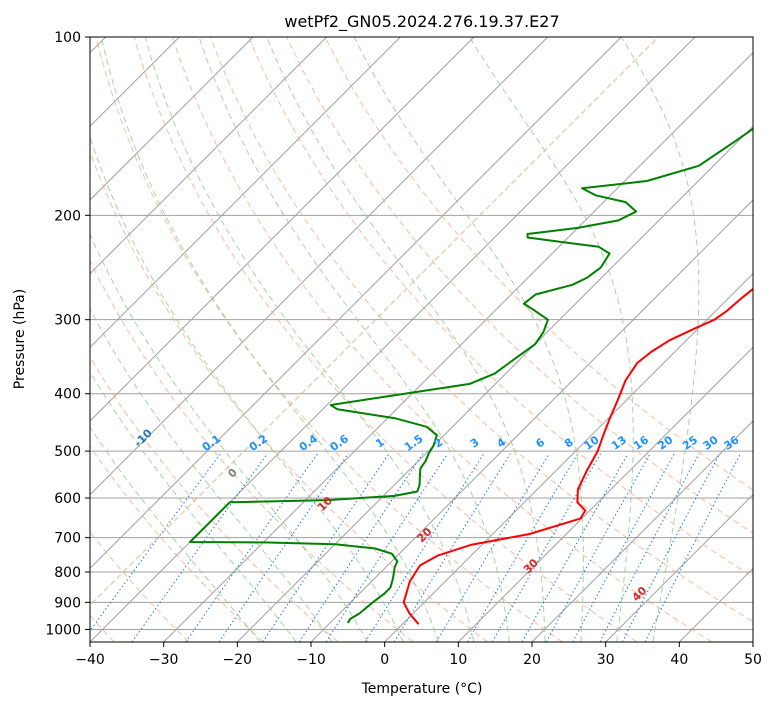  Describe the element at coordinates (67, 603) in the screenshot. I see `y-tick-label: 900` at that location.